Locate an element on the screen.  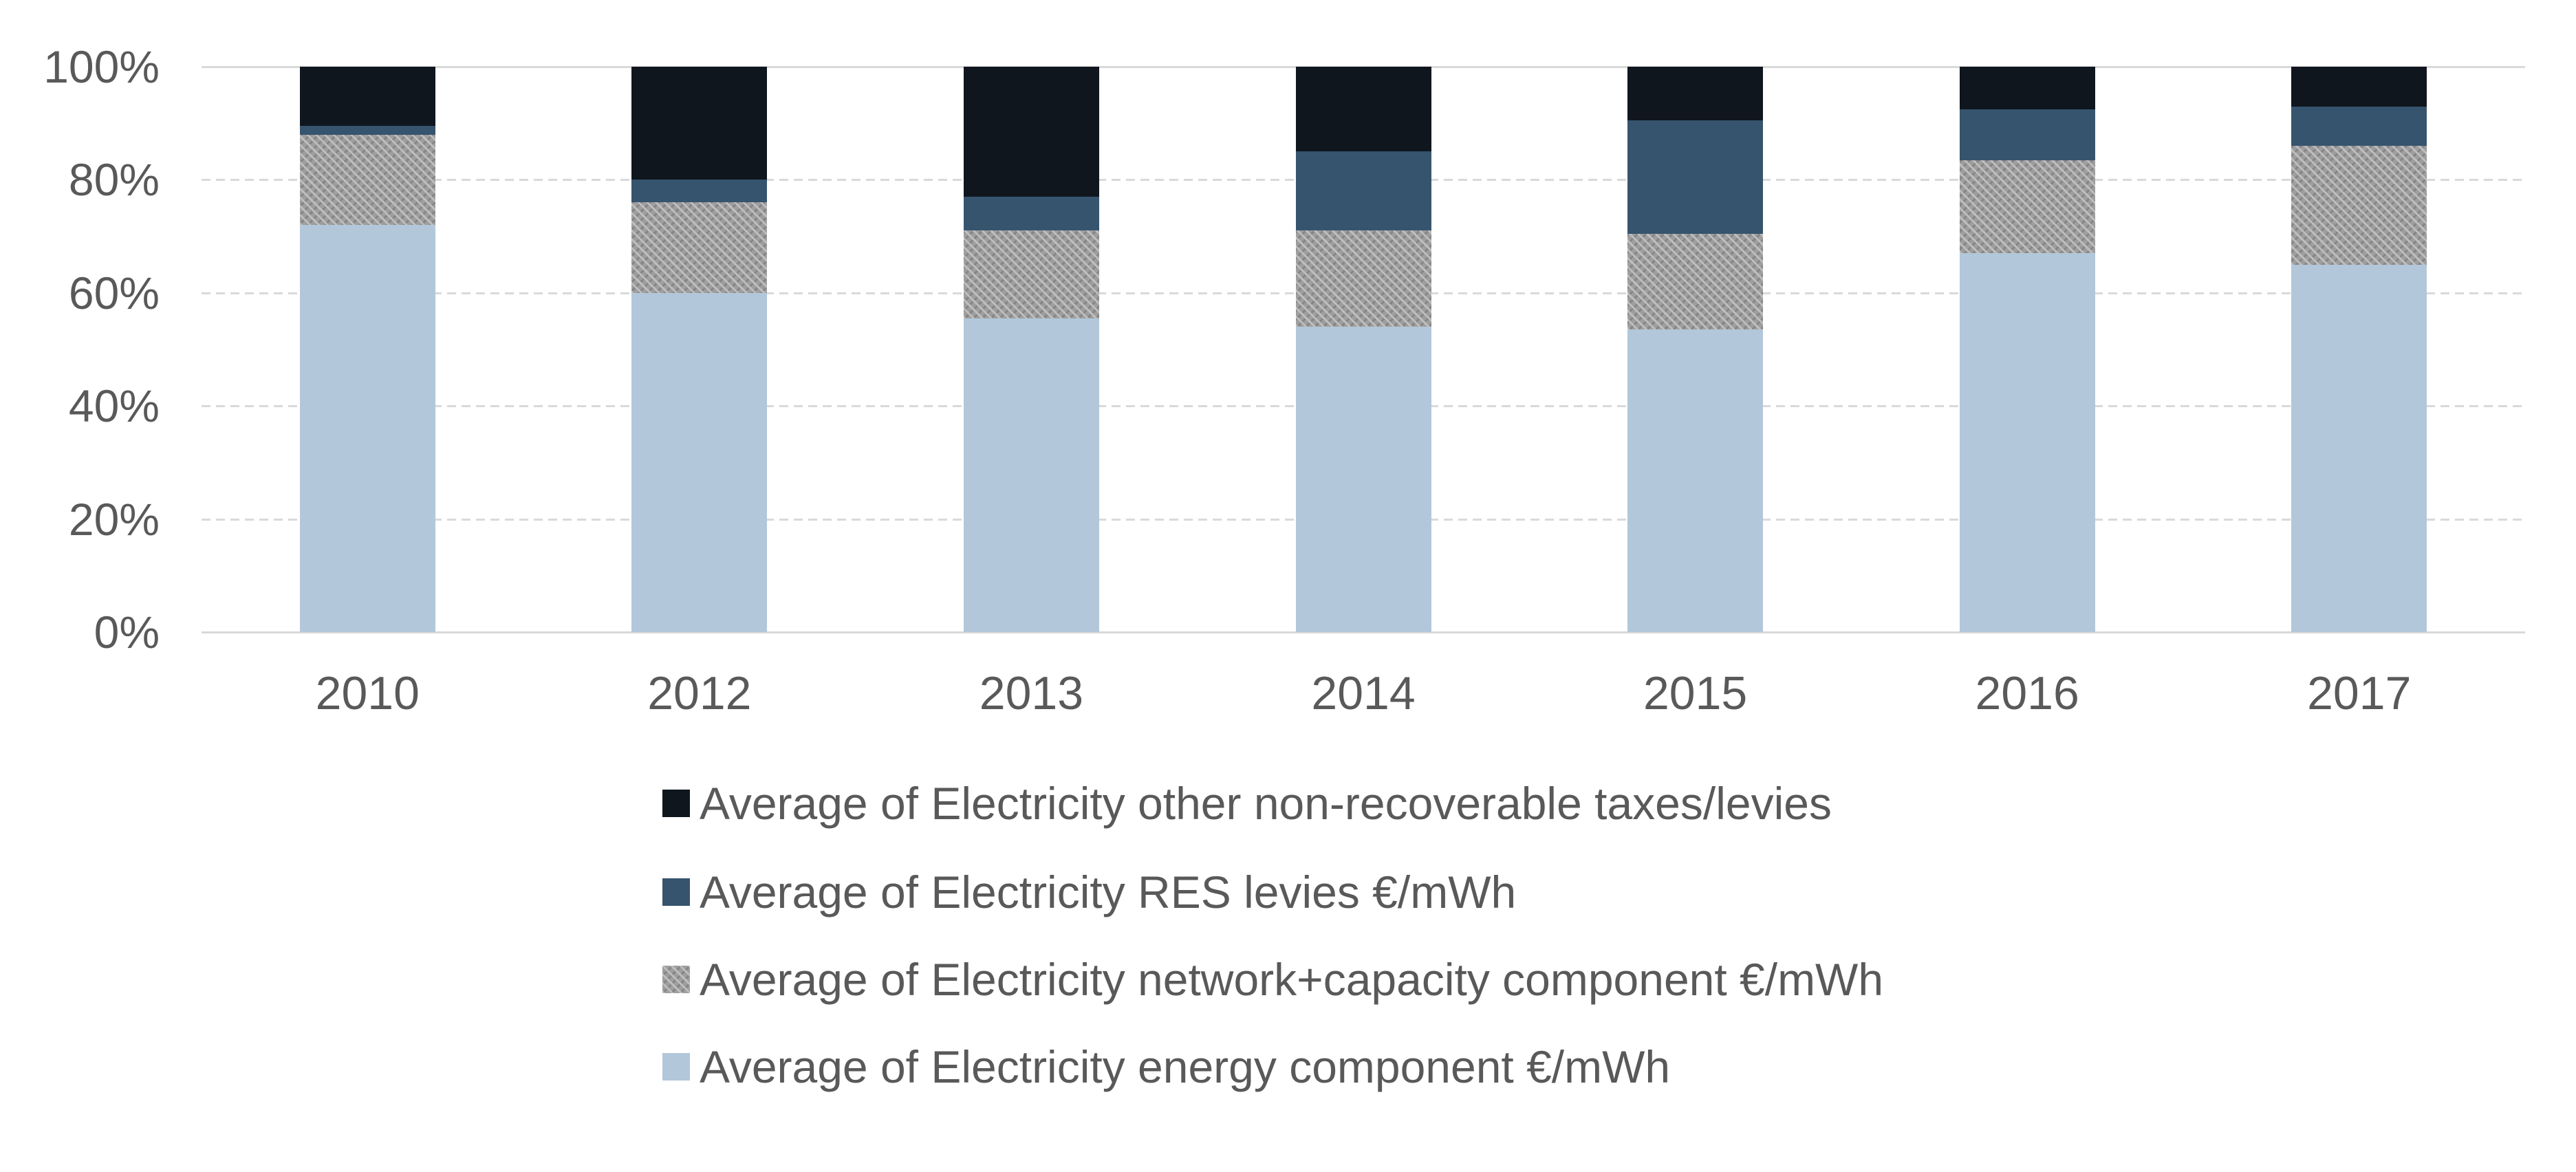
y-tick-0%: 0% is located at coordinates (127, 633).